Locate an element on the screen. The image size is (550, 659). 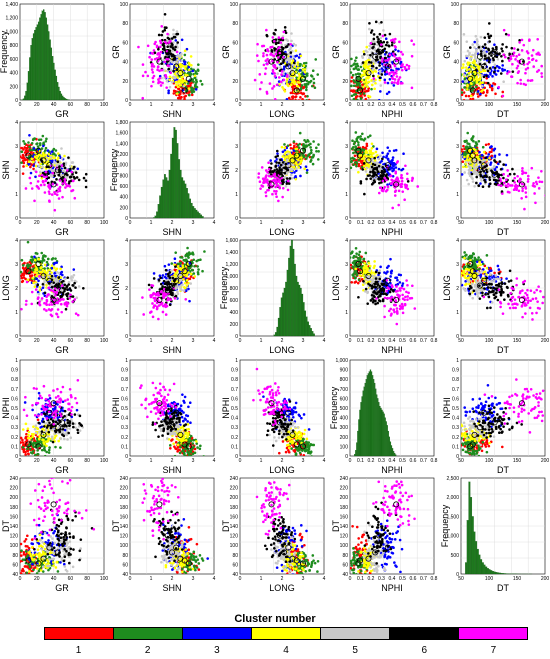
x-tick-label: 3 is located at coordinates (303, 223).